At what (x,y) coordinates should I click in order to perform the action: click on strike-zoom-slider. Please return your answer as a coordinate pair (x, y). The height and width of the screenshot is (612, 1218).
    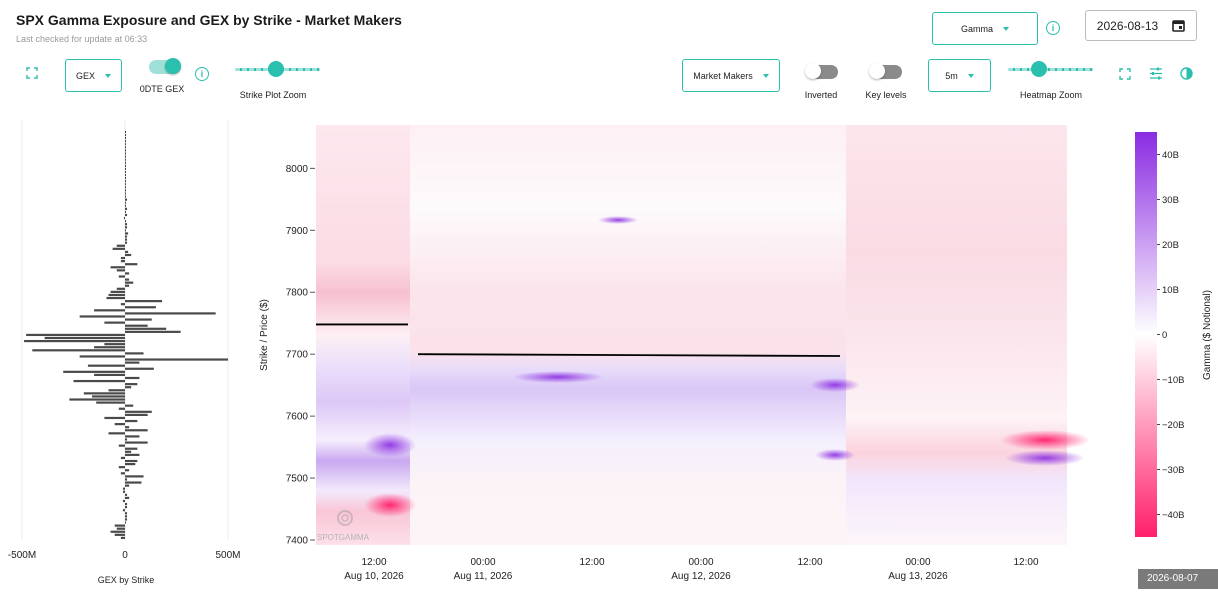
    Looking at the image, I should click on (277, 69).